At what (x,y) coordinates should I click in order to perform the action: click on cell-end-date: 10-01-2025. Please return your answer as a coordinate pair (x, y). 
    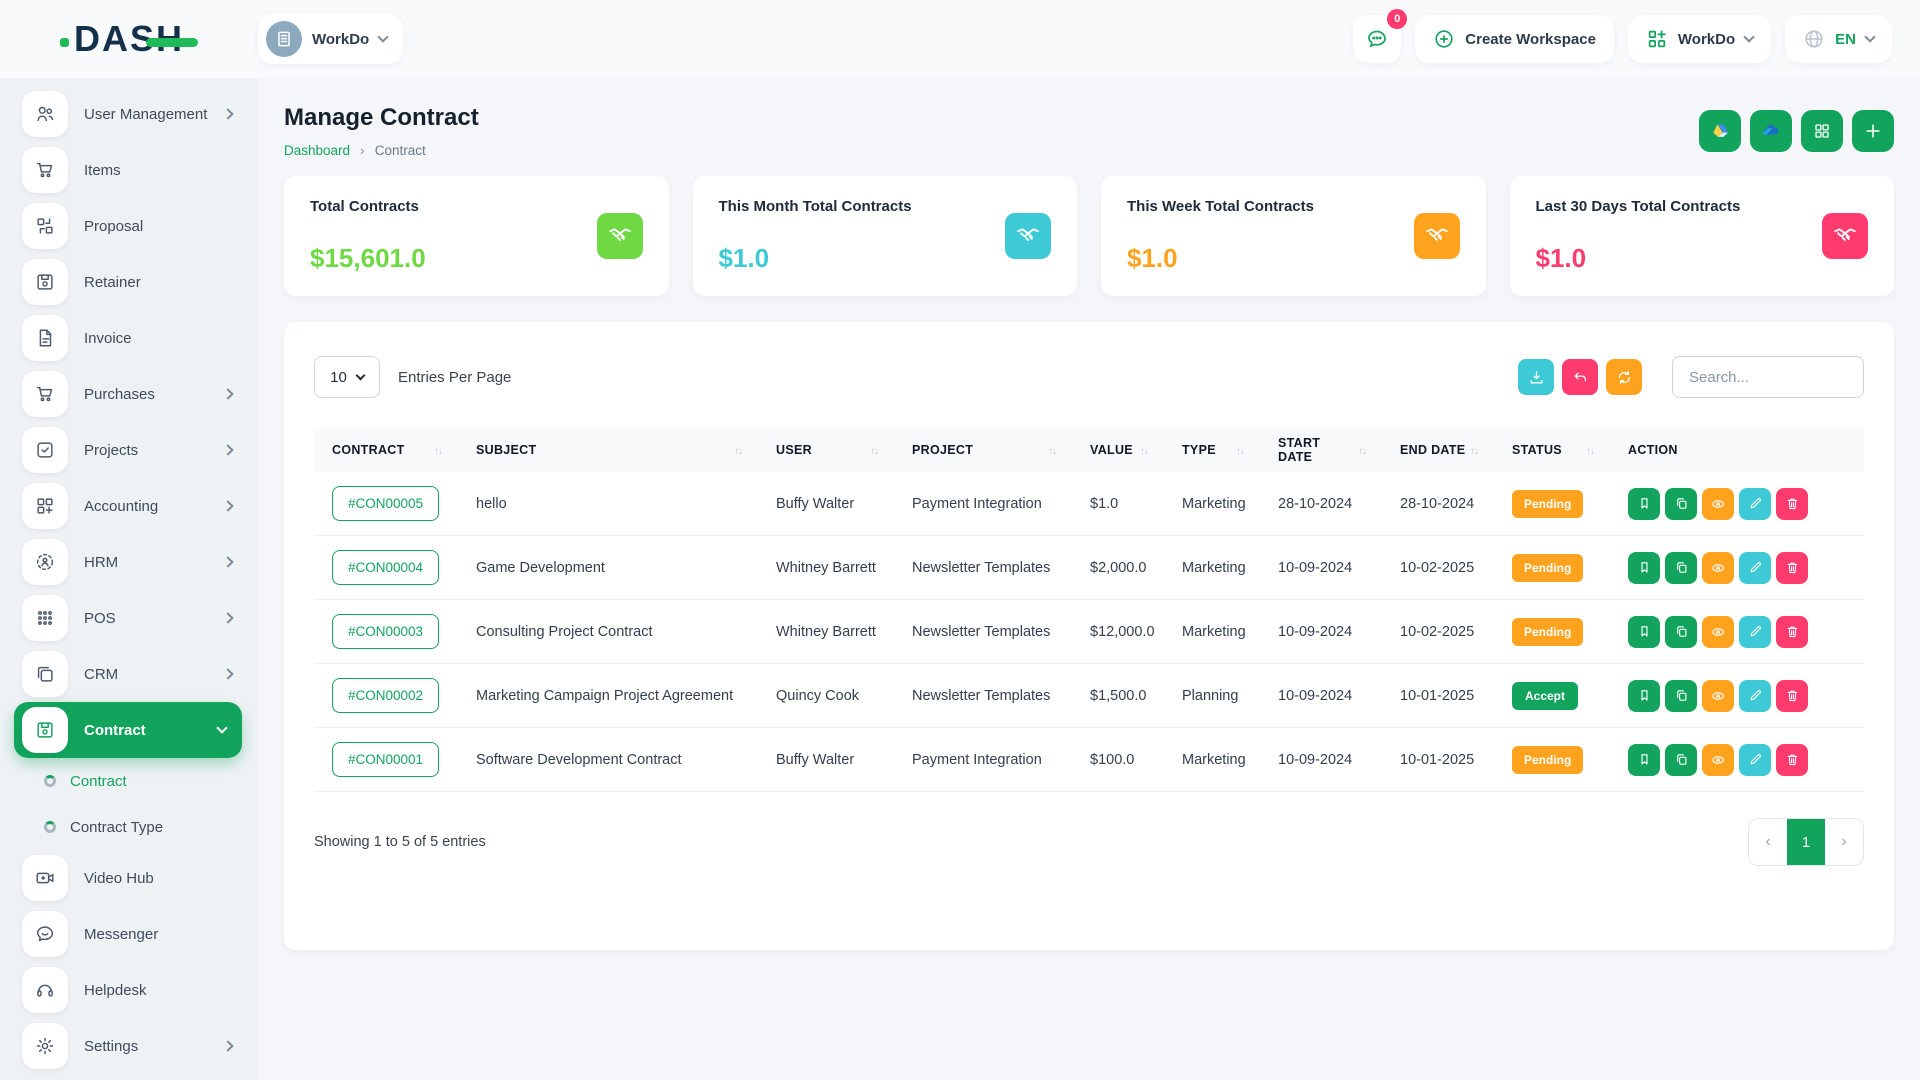
    Looking at the image, I should click on (1446, 759).